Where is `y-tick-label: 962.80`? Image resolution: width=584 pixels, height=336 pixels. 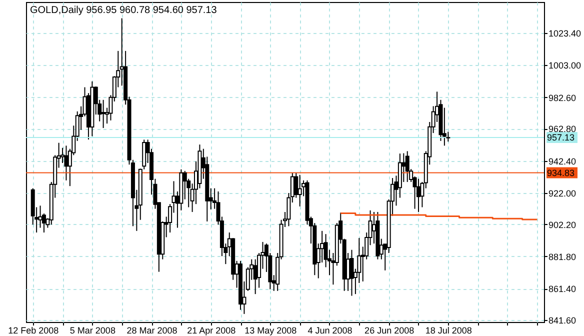
y-tick-label: 962.80 is located at coordinates (562, 129).